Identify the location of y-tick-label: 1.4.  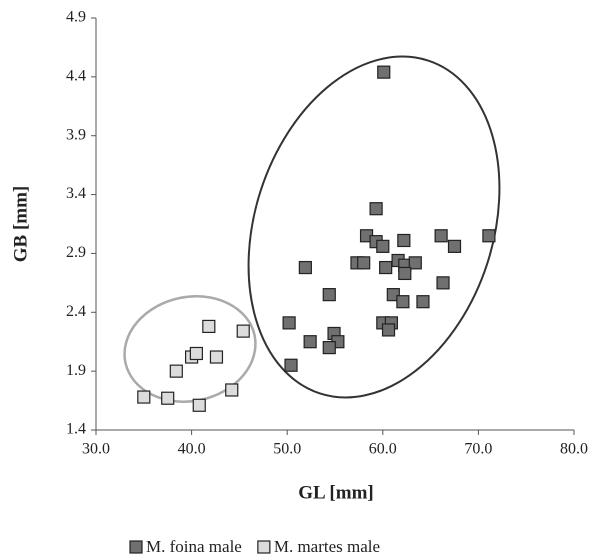
(76, 429).